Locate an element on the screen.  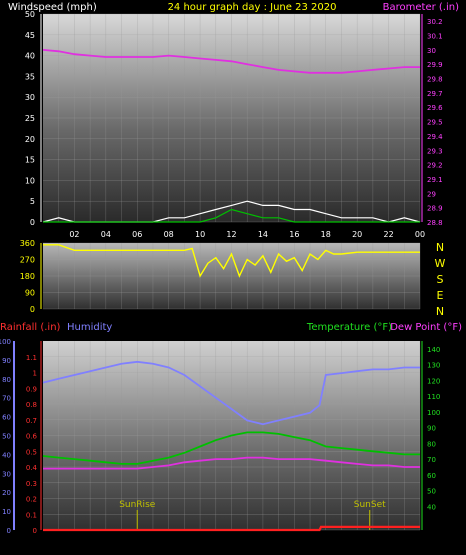
temperature-tick-label: 130 is located at coordinates (433, 366).